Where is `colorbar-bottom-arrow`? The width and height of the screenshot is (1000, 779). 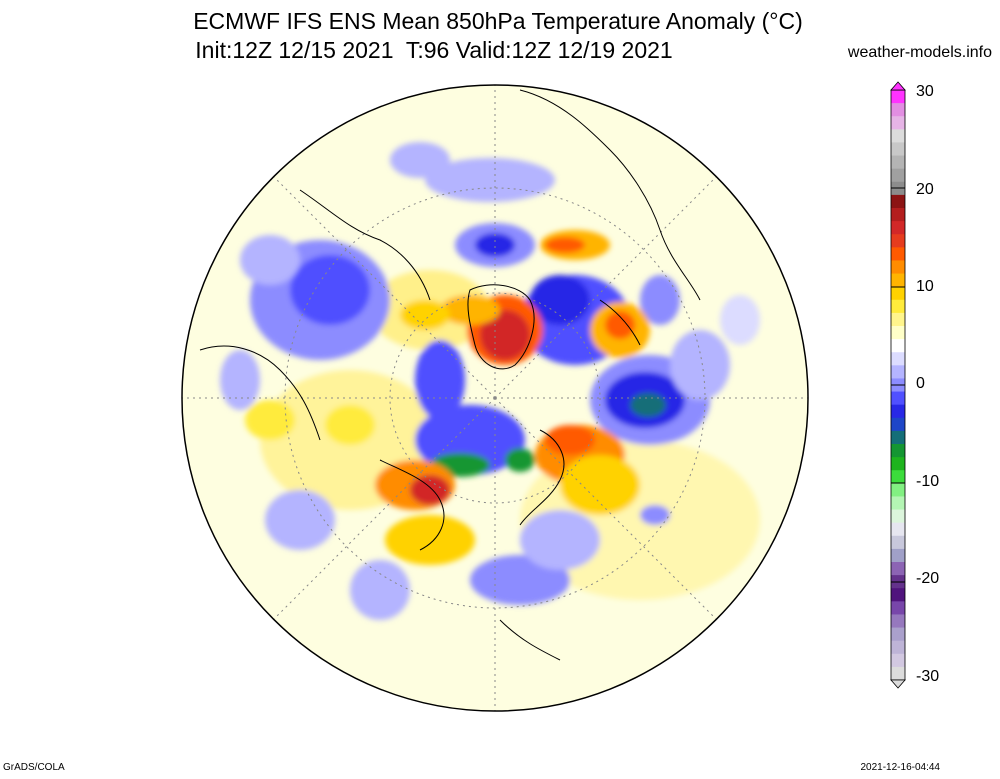
colorbar-bottom-arrow is located at coordinates (898, 684).